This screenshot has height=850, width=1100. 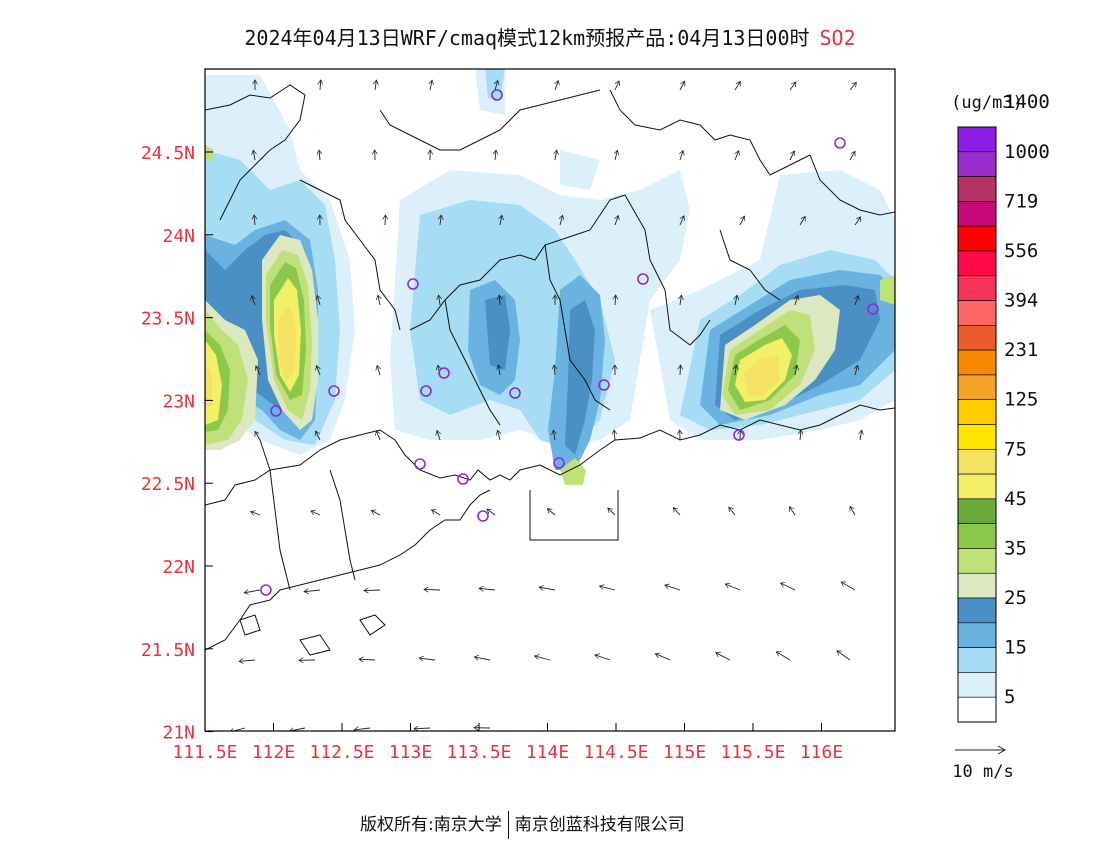 I want to click on lat-tick-label: 21N, so click(x=178, y=733).